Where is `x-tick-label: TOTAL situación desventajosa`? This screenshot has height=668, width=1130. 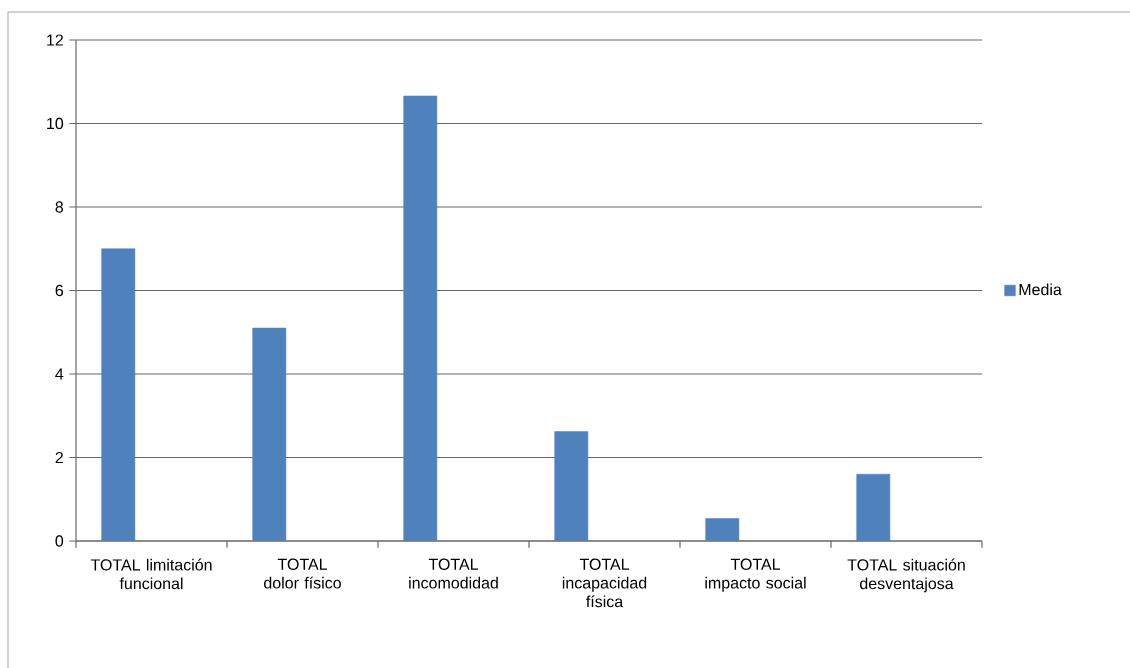
x-tick-label: TOTAL situación desventajosa is located at coordinates (906, 575).